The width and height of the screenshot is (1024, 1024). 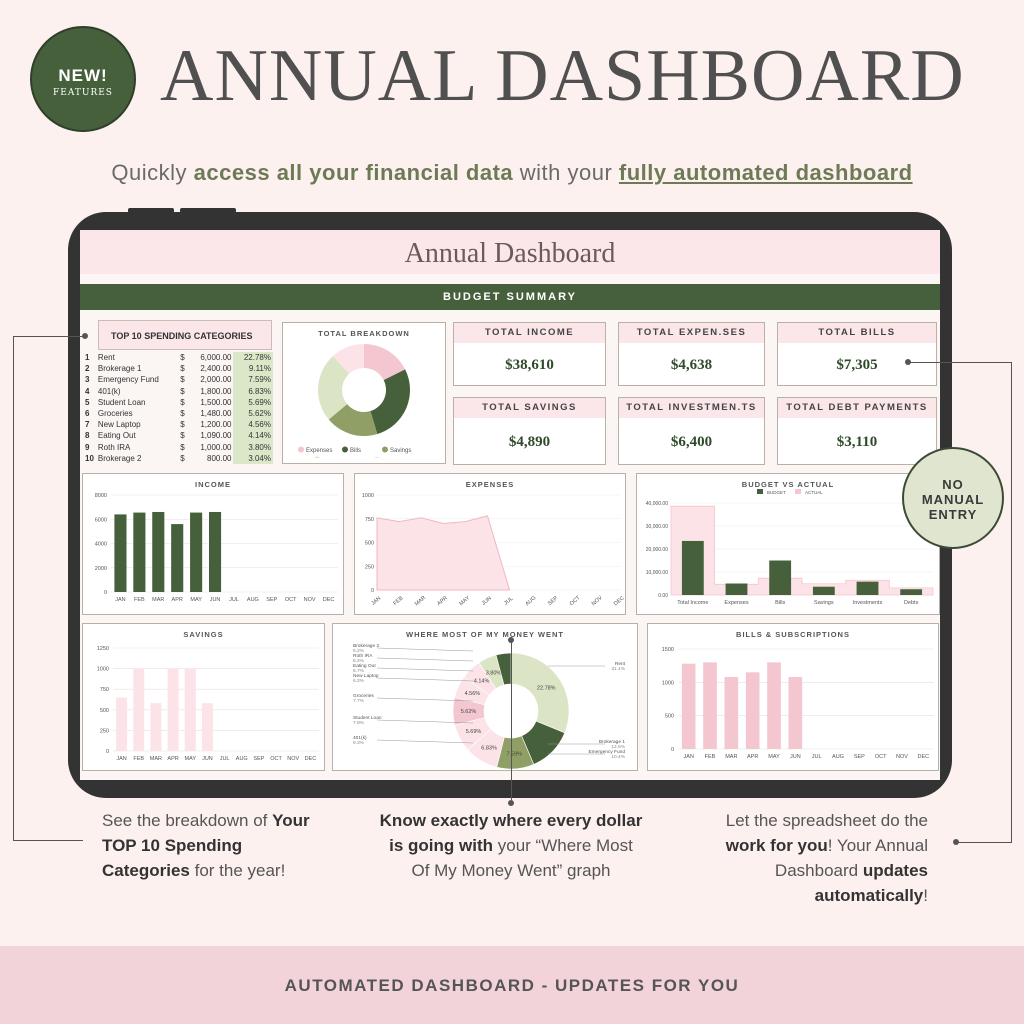 I want to click on top10-cell-name: Roth IRA, so click(x=114, y=447).